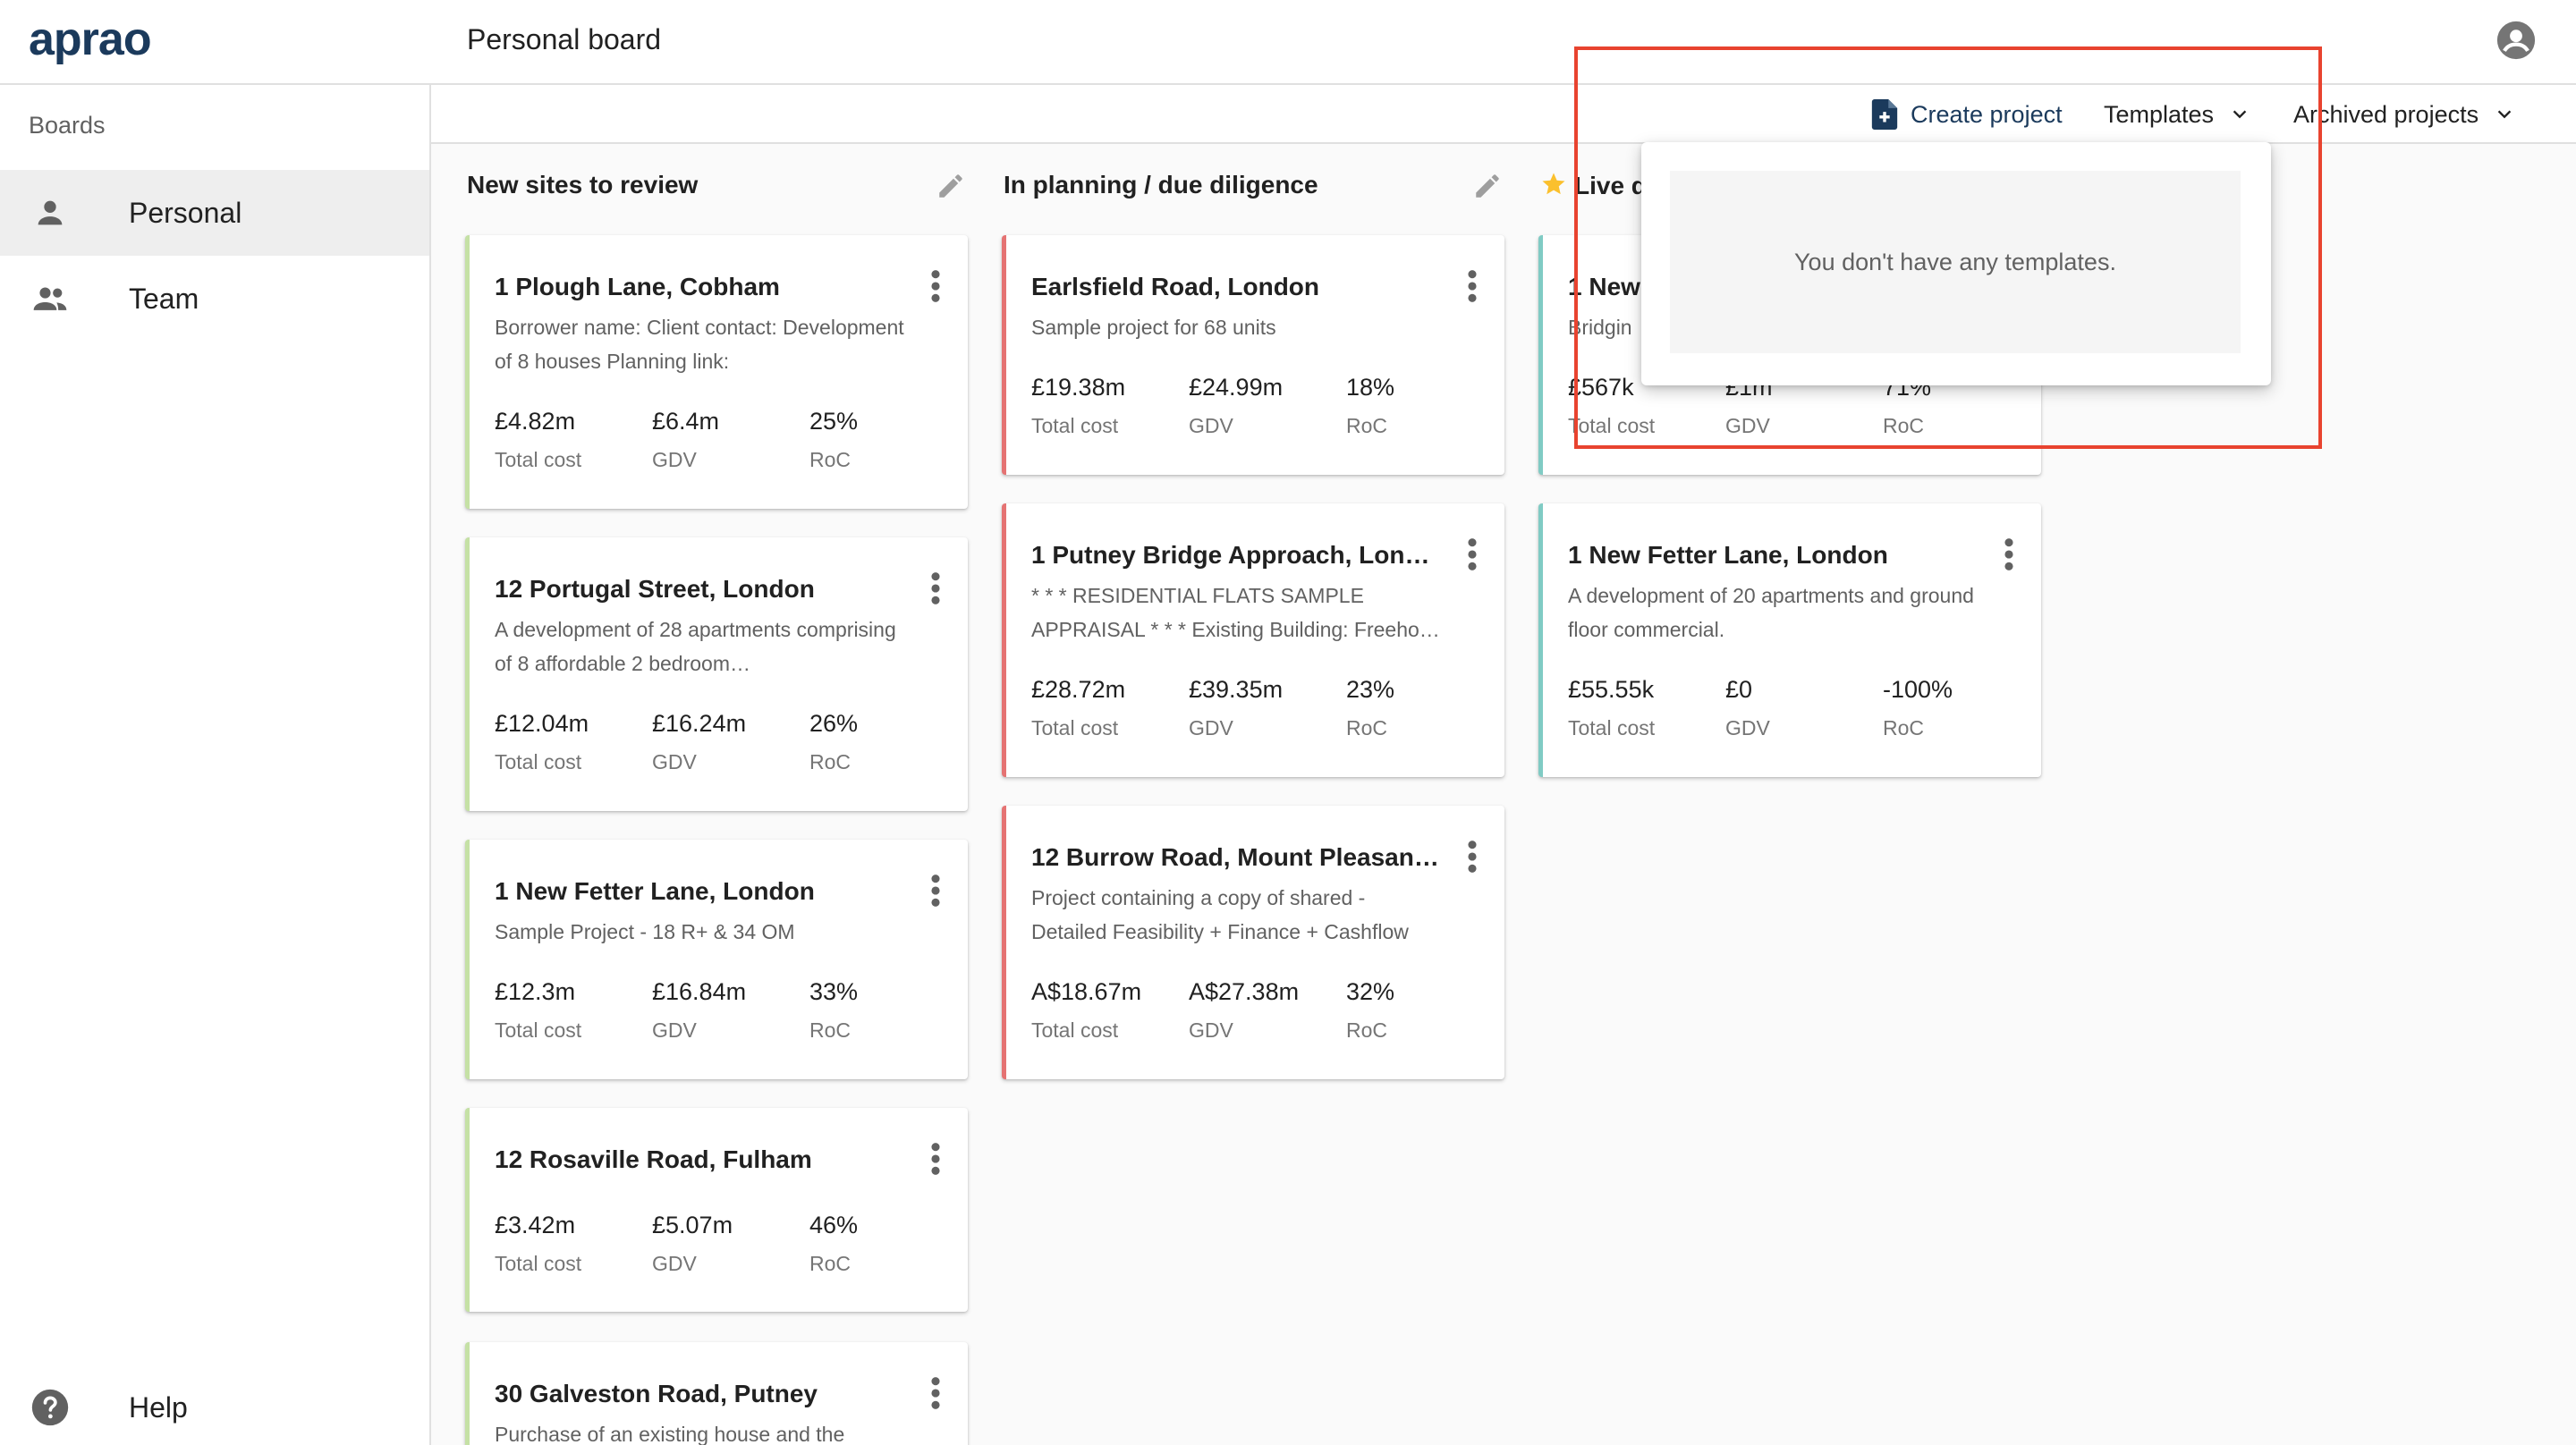 Image resolution: width=2576 pixels, height=1445 pixels. I want to click on gdv-stat: £5.07m GDV, so click(692, 1243).